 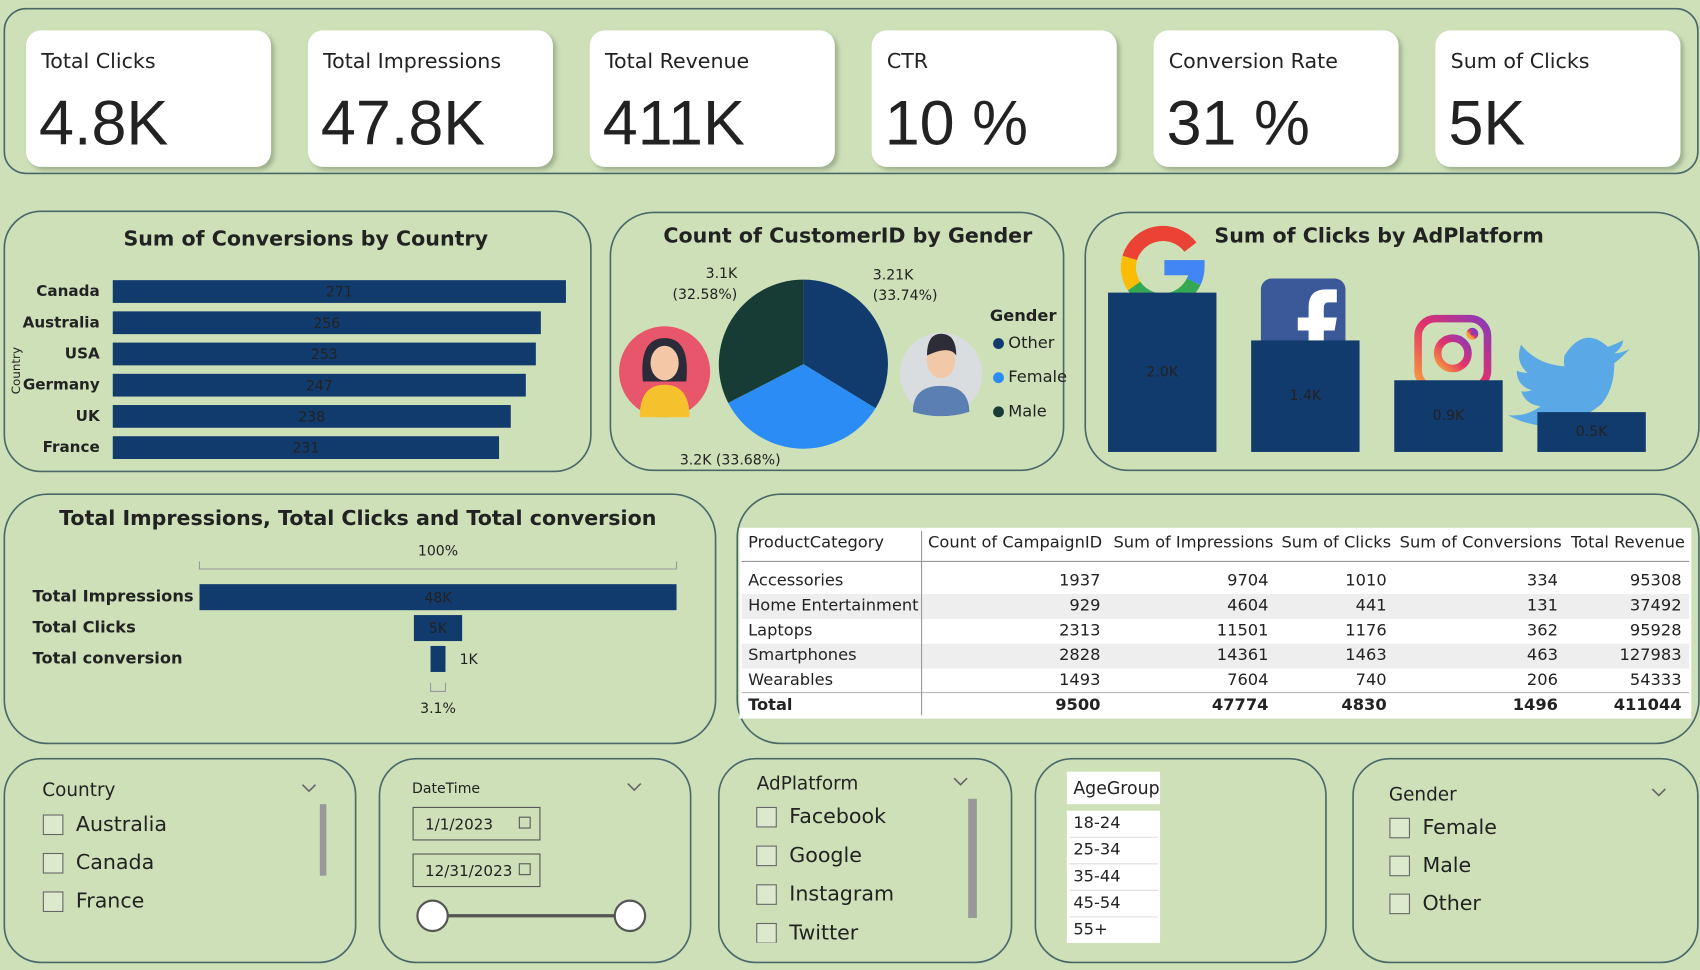 I want to click on checkbox-label: Male, so click(x=1446, y=865).